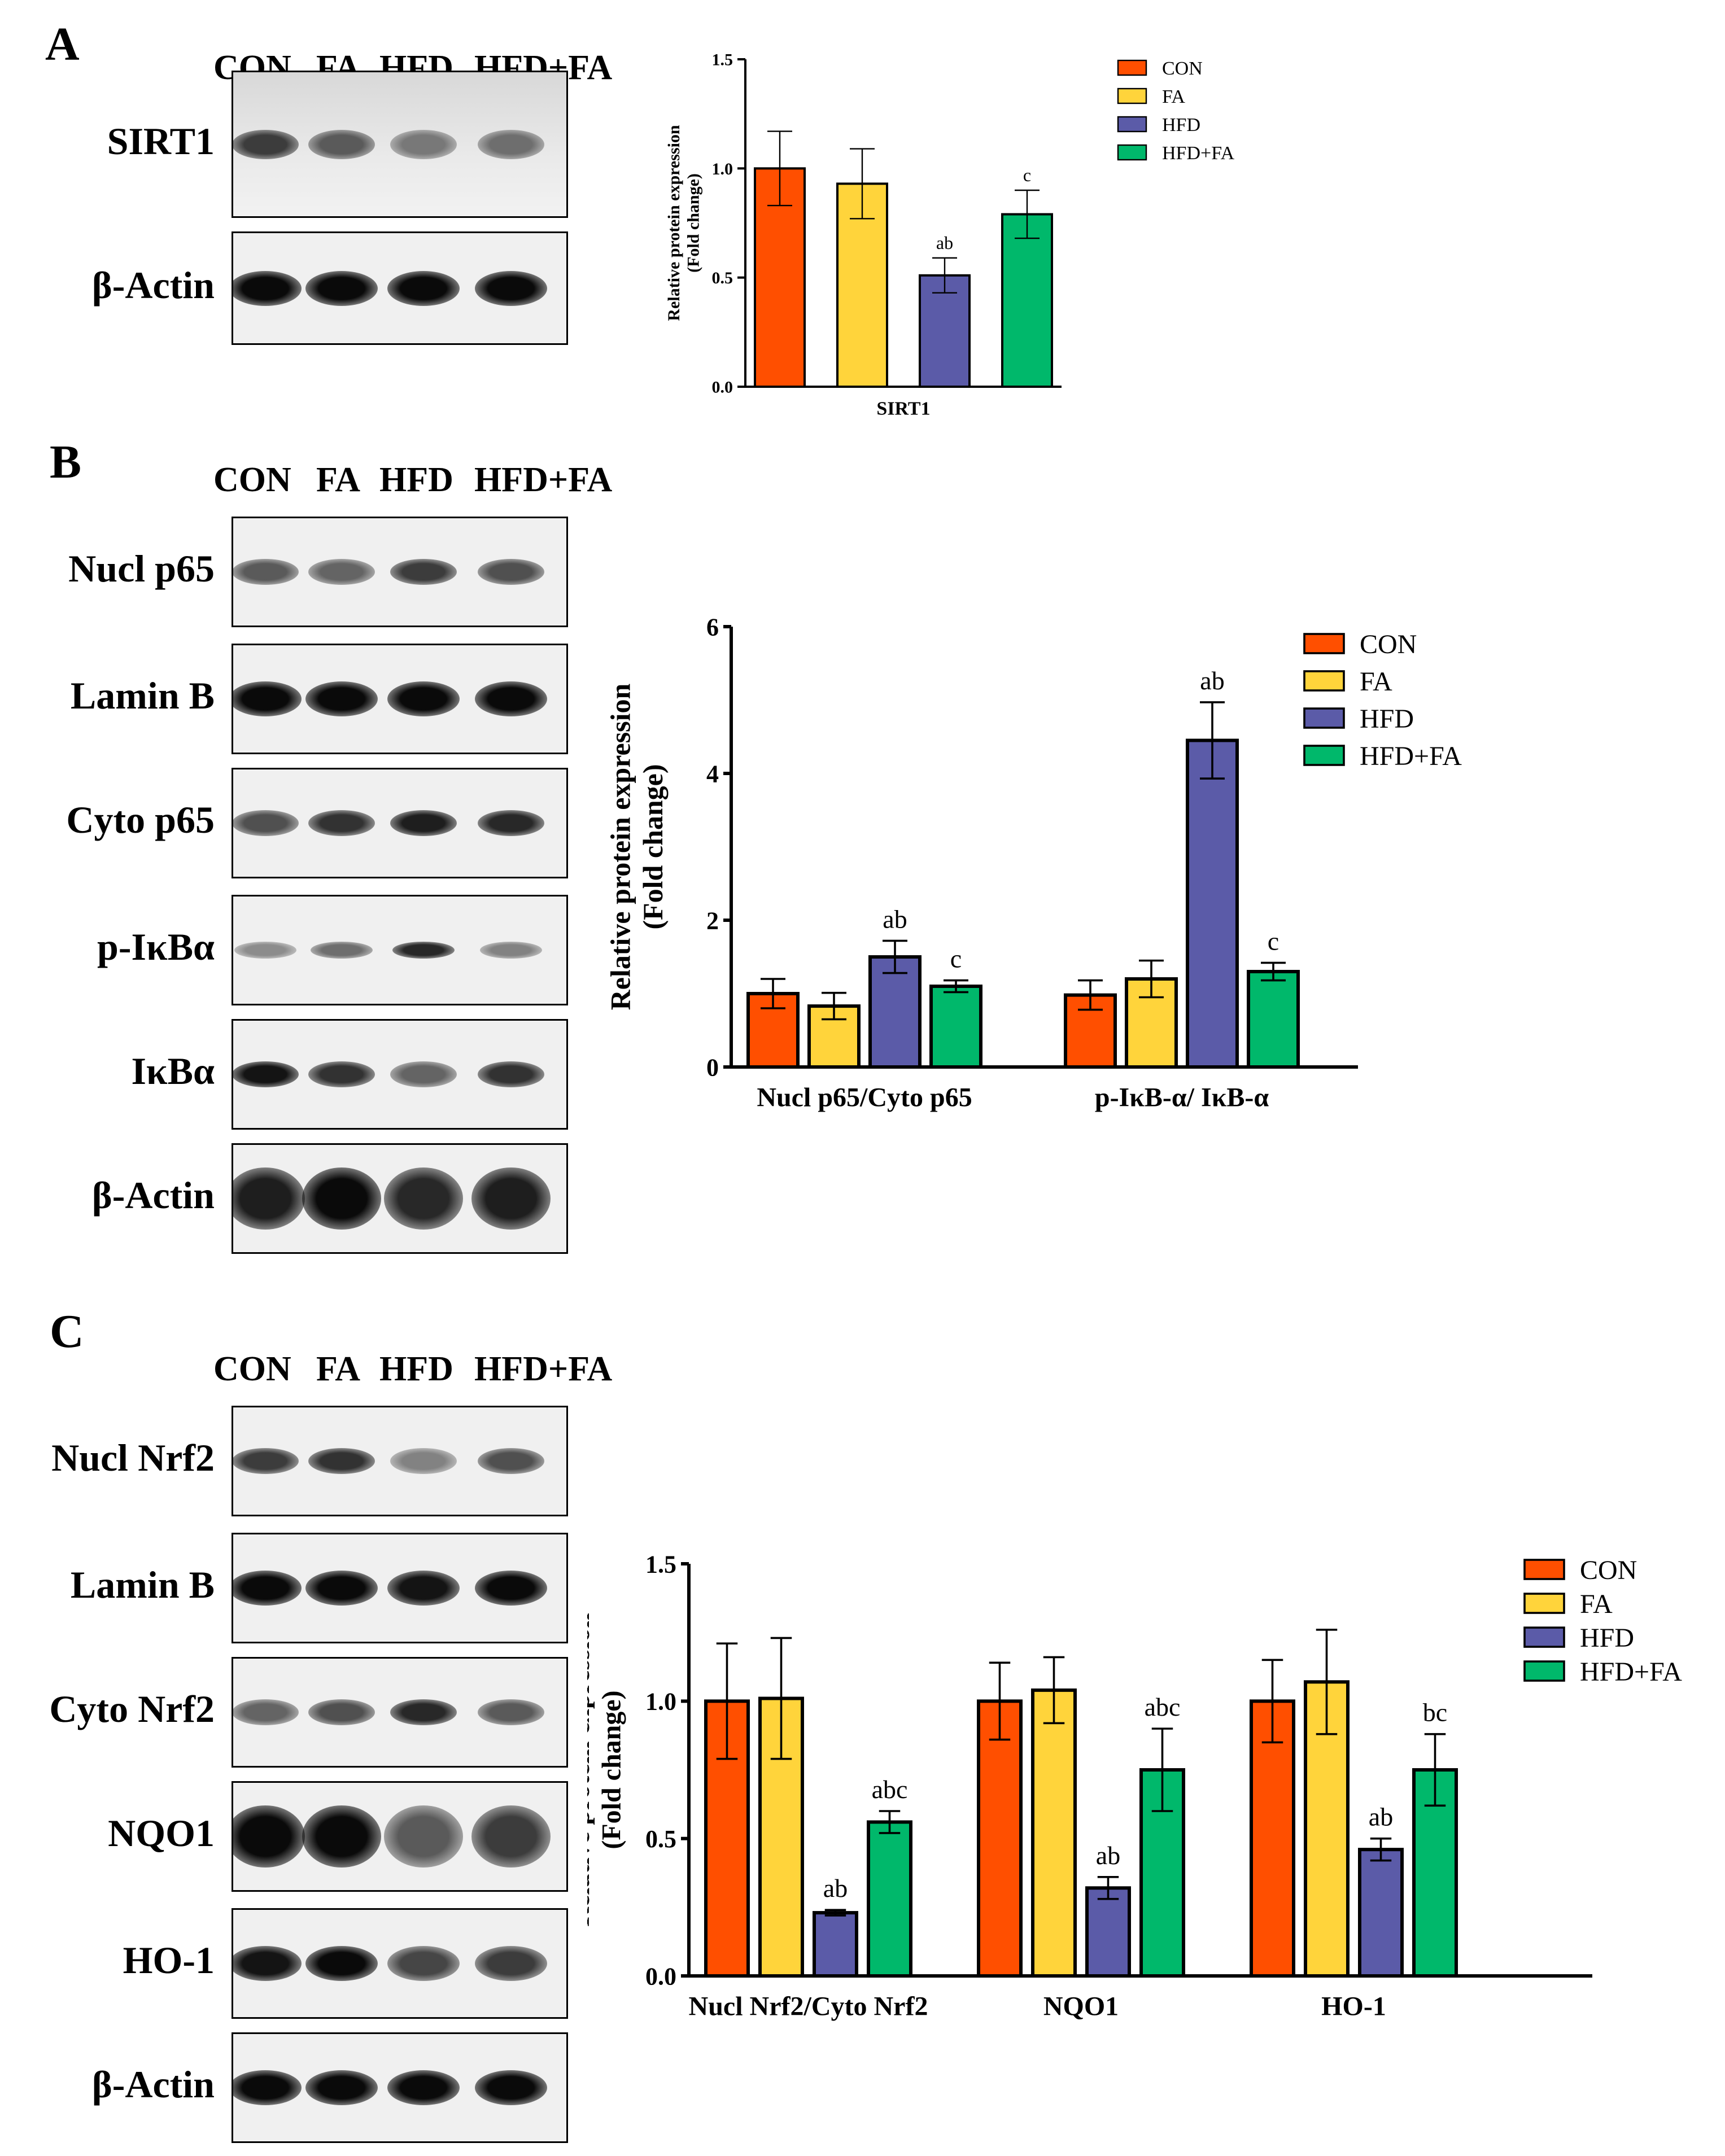 The width and height of the screenshot is (1725, 2156). I want to click on bar-con, so click(1000, 1838).